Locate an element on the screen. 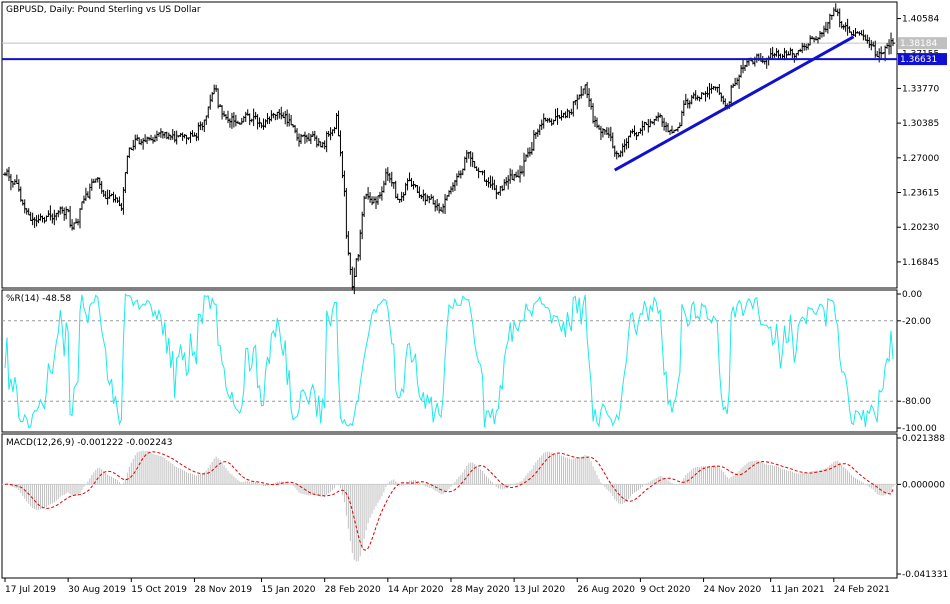 The image size is (950, 604). price-axis-label: 1.40584 is located at coordinates (920, 20).